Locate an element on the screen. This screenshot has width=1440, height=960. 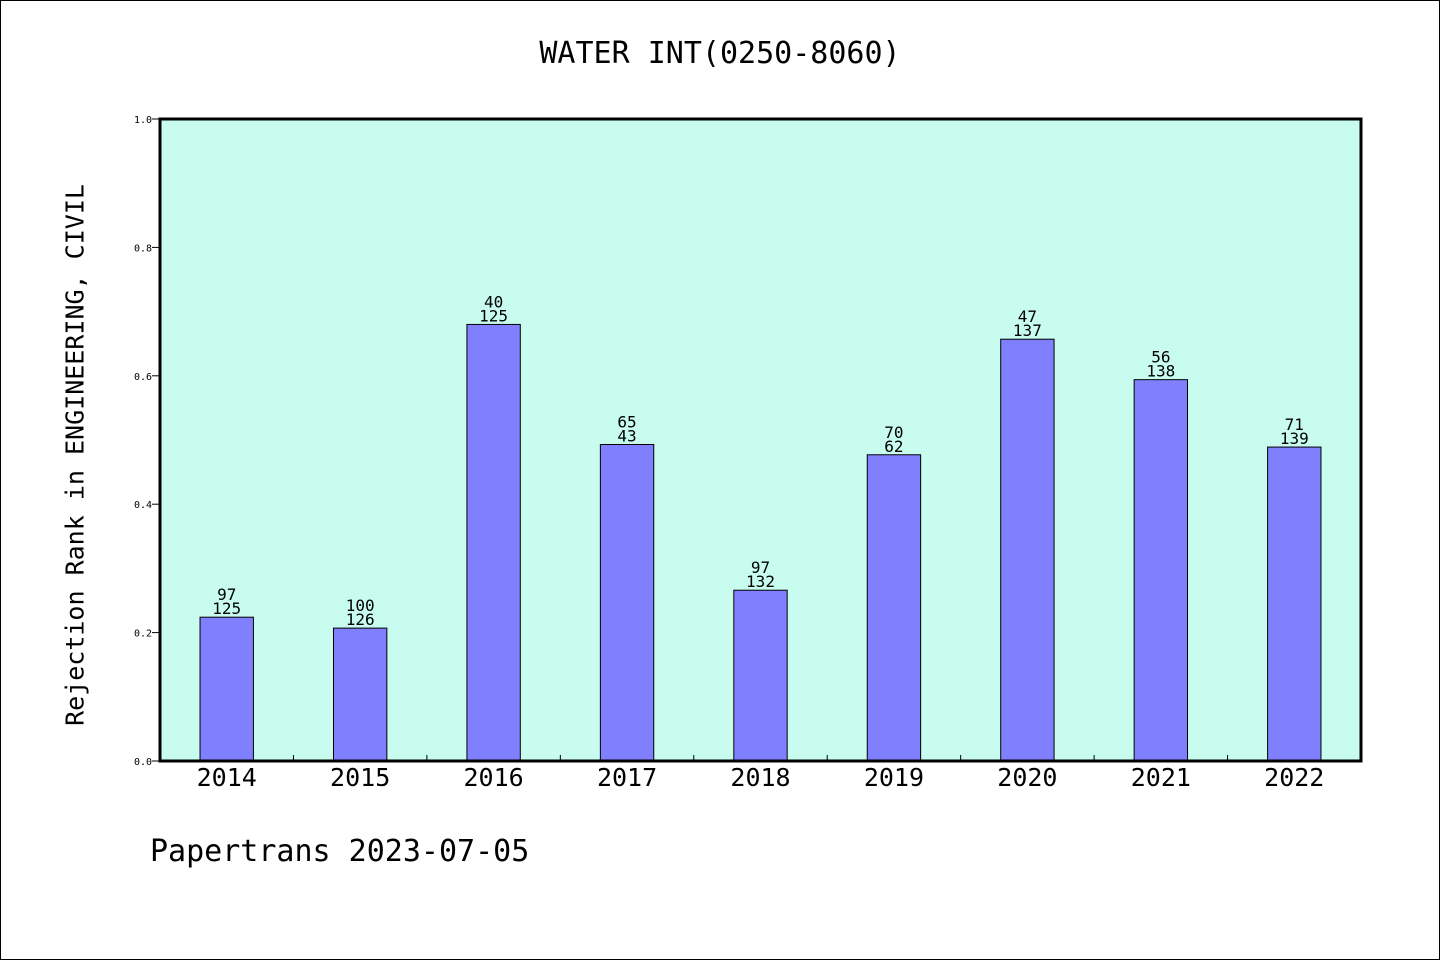
x-tick-label: 2014 is located at coordinates (227, 777).